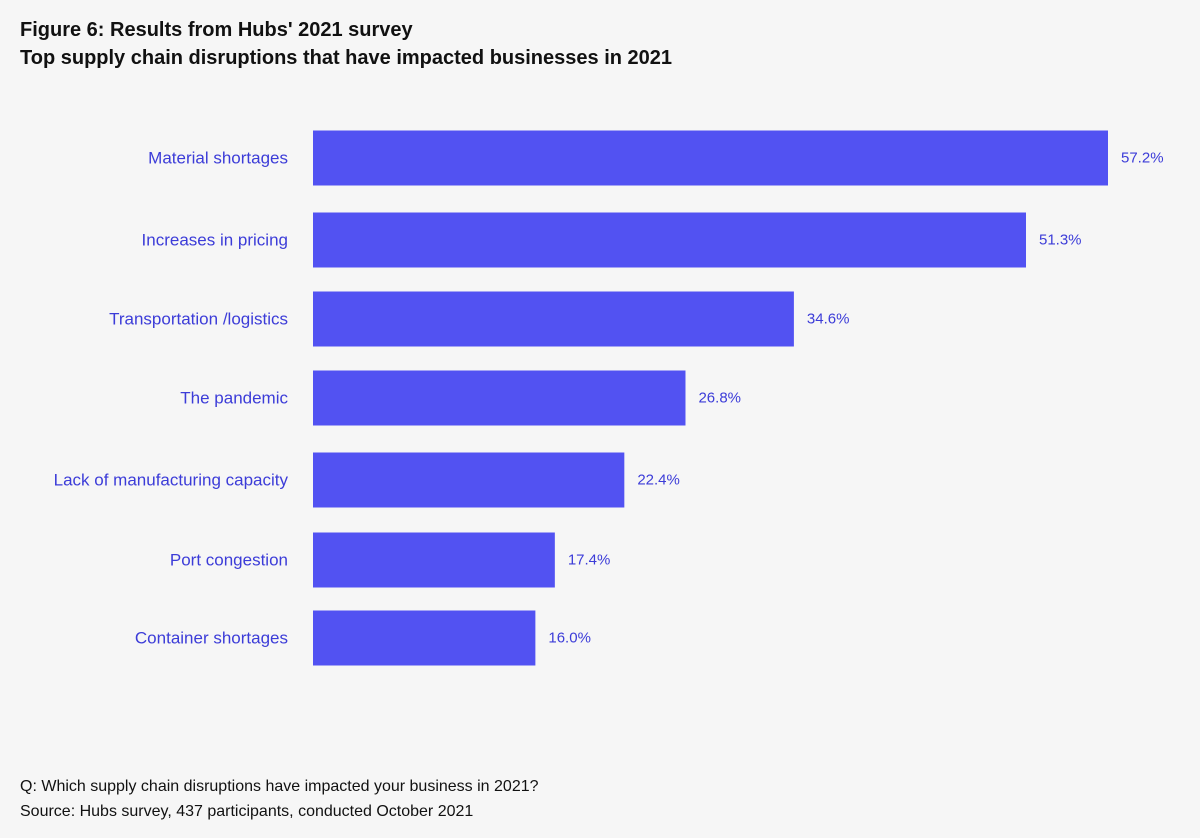  What do you see at coordinates (658, 480) in the screenshot?
I see `value-label: 22.4%` at bounding box center [658, 480].